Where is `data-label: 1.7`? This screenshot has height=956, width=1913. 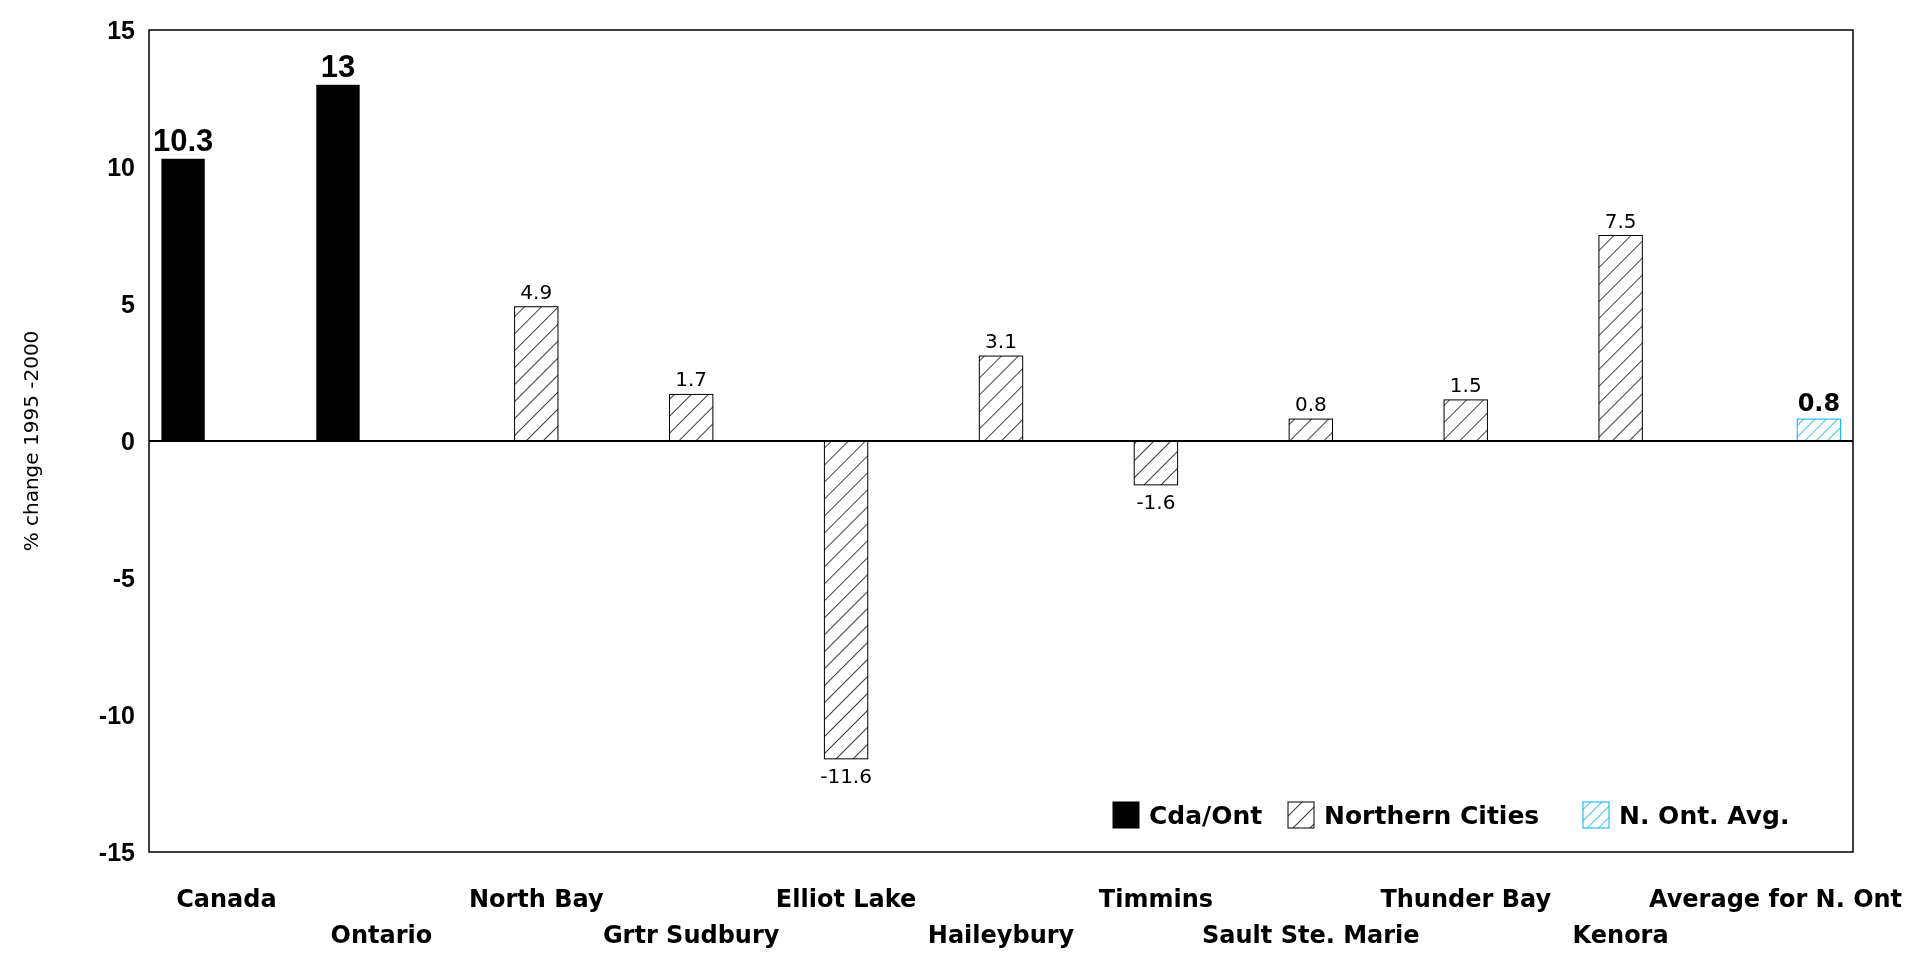
data-label: 1.7 is located at coordinates (691, 379).